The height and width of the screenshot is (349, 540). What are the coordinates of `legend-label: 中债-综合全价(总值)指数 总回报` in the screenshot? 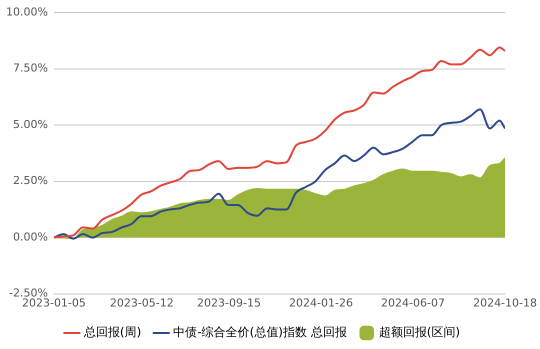 It's located at (260, 332).